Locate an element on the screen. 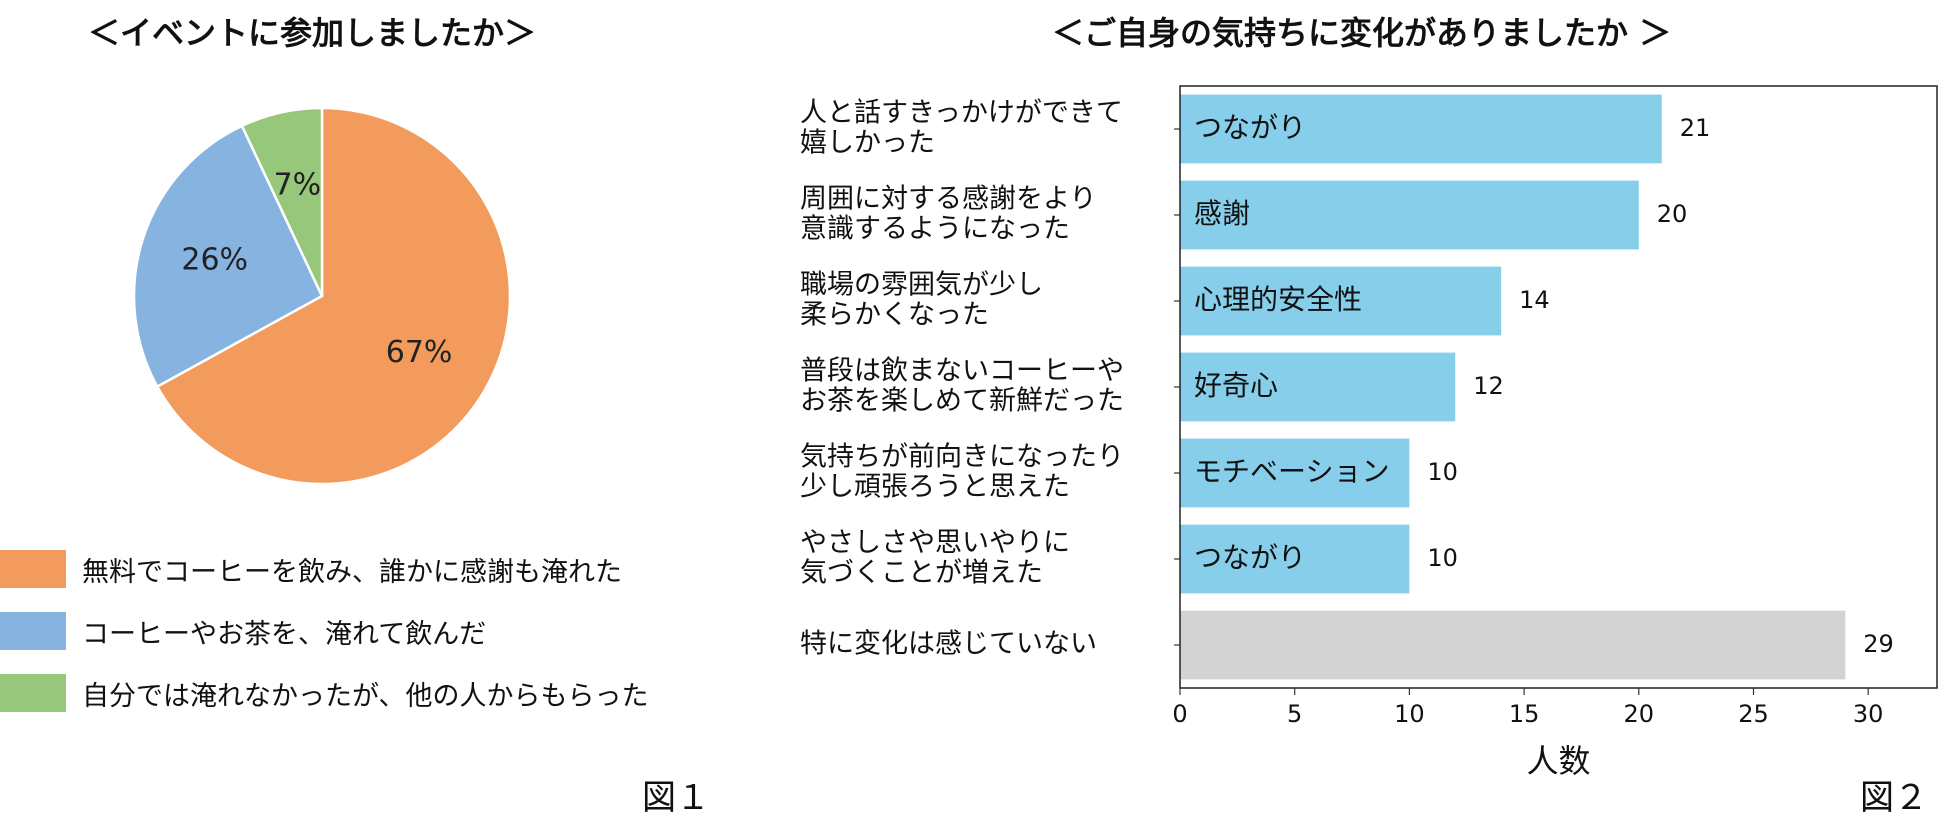 The width and height of the screenshot is (1950, 836). pie-value-label: 67% is located at coordinates (419, 352).